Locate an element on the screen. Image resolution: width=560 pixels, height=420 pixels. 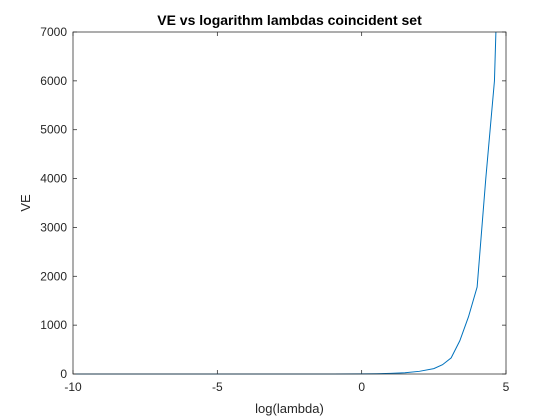
y-tick-label: 0 is located at coordinates (63, 374).